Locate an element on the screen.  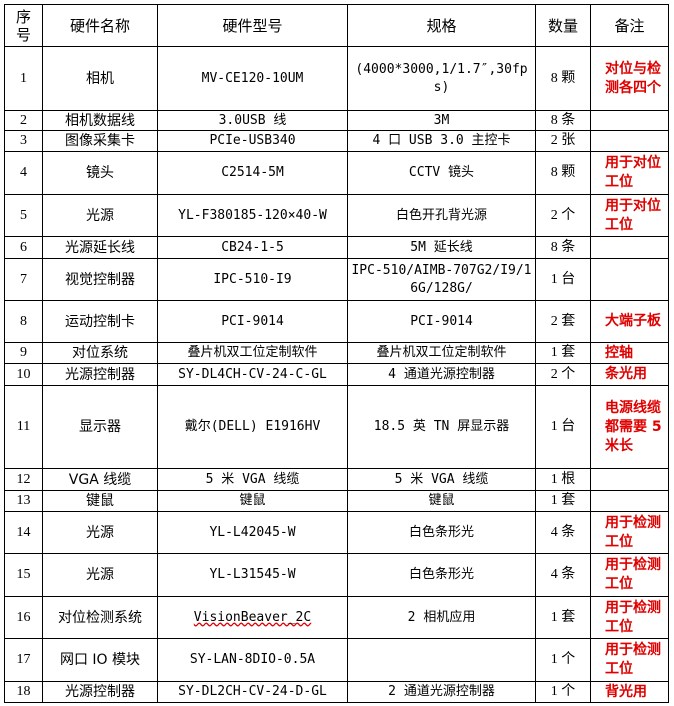
hardware-model: YL-L31545-W is located at coordinates (252, 575).